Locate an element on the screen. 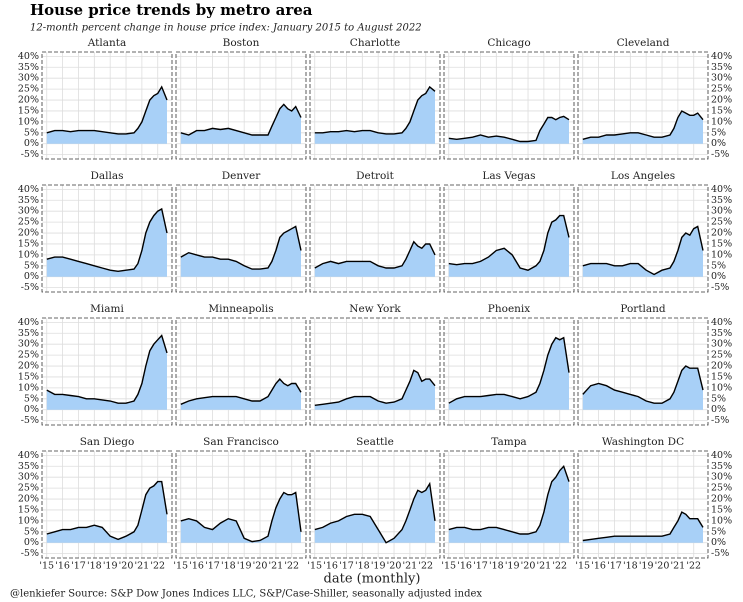  panel-title: Chicago is located at coordinates (508, 43).